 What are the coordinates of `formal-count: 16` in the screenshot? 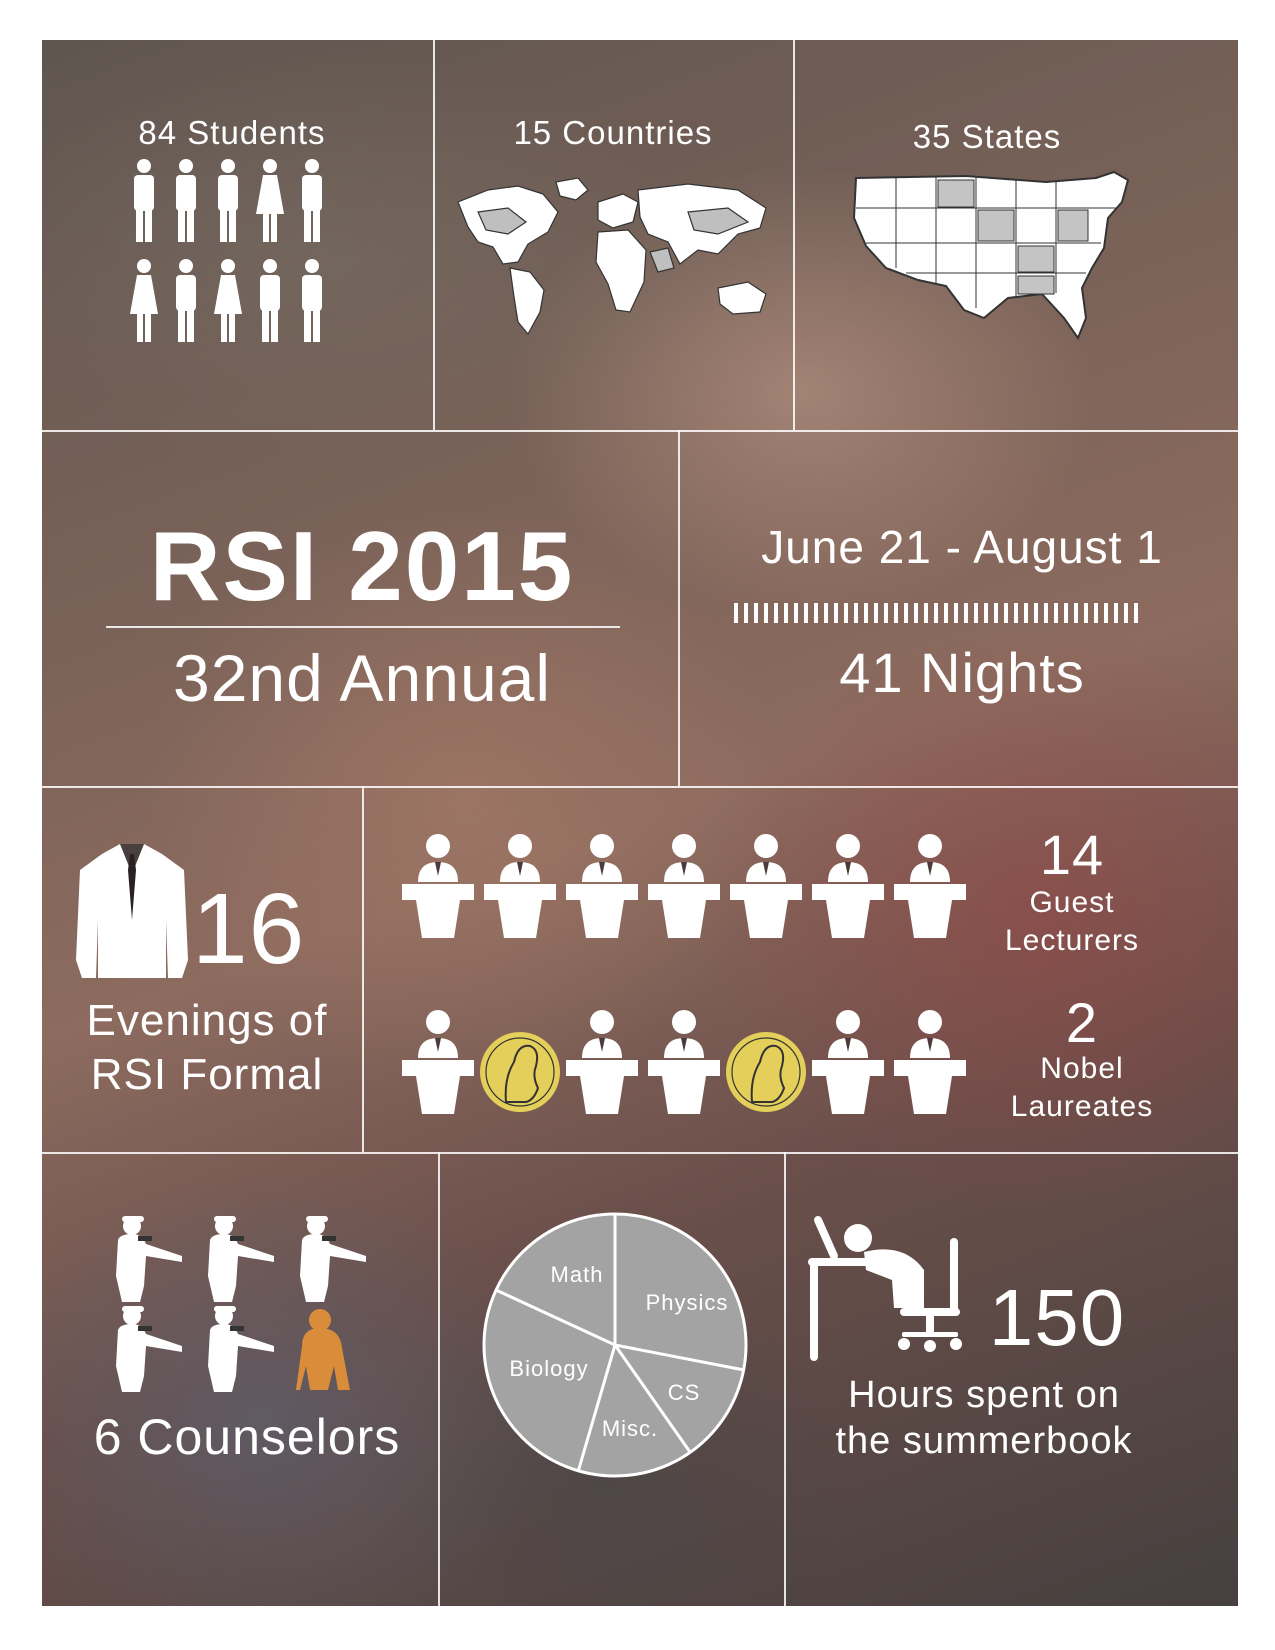 It's located at (249, 929).